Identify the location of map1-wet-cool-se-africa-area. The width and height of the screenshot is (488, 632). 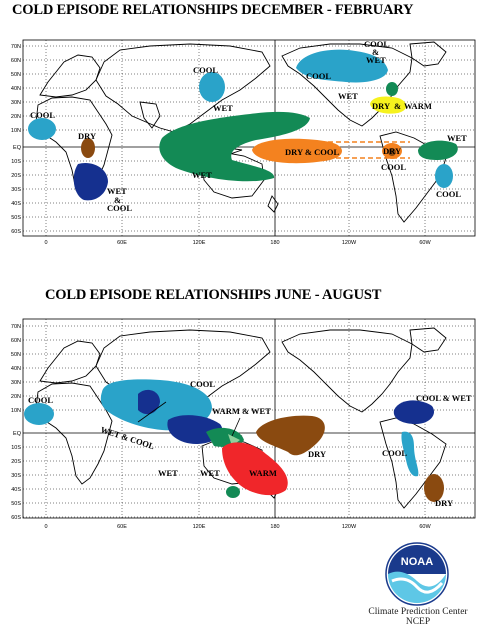
(90, 181).